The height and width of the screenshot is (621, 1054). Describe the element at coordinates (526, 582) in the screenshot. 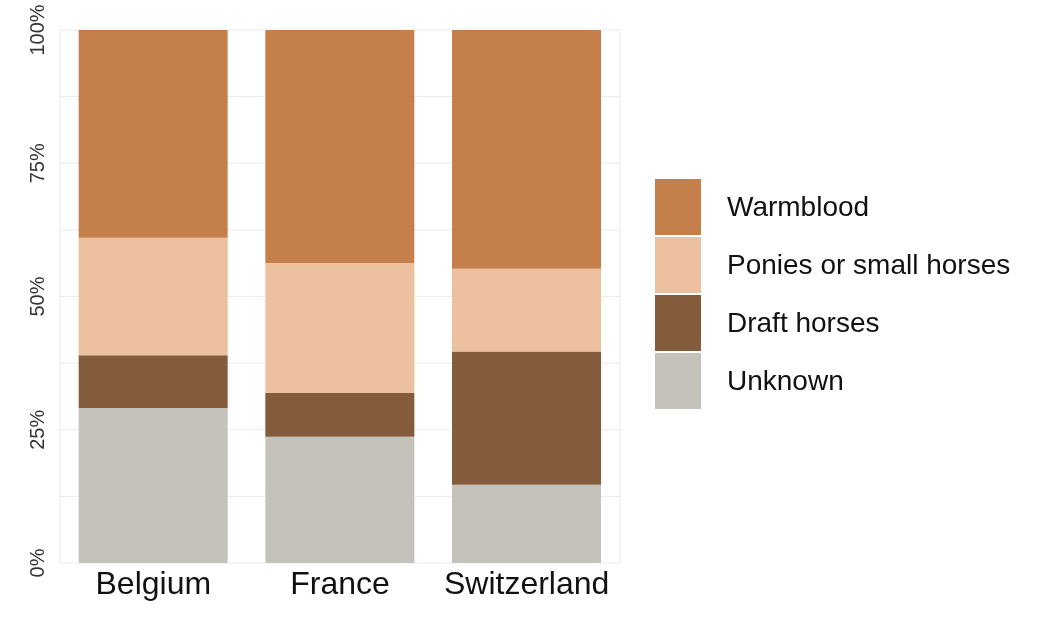

I see `x-tick-label: Switzerland` at that location.